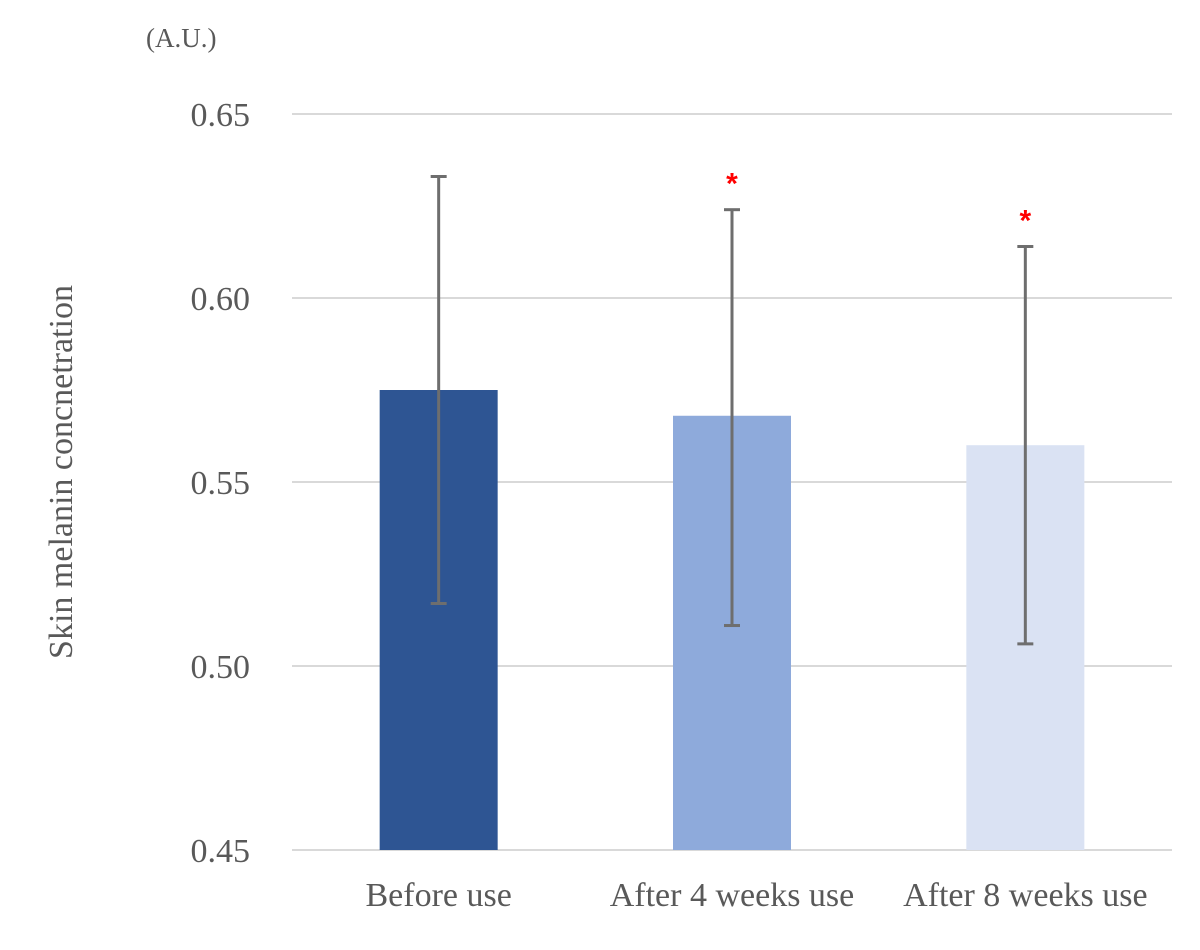 The width and height of the screenshot is (1200, 950). I want to click on y-tick-label: 0.55, so click(221, 483).